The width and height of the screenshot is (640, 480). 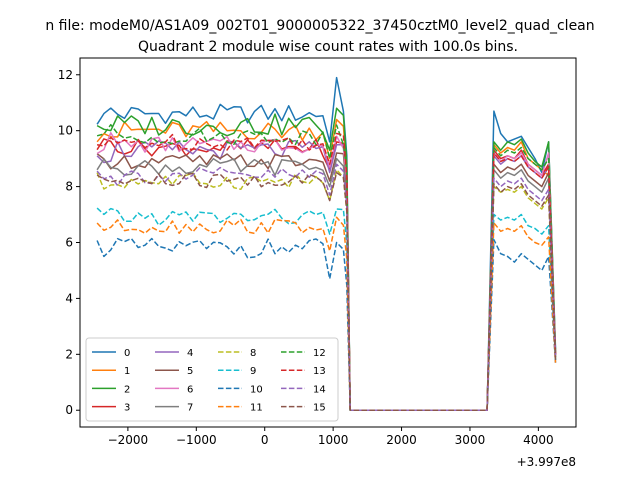 What do you see at coordinates (127, 389) in the screenshot?
I see `legend-label: 2` at bounding box center [127, 389].